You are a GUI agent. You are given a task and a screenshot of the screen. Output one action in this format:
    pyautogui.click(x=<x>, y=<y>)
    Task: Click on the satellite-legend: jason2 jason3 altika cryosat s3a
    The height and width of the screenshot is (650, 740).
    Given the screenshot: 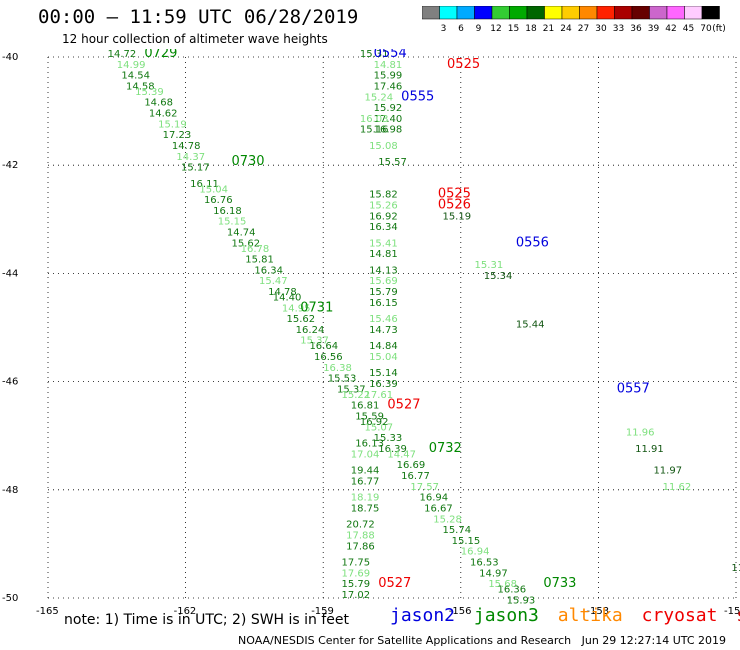 What is the action you would take?
    pyautogui.click(x=565, y=615)
    